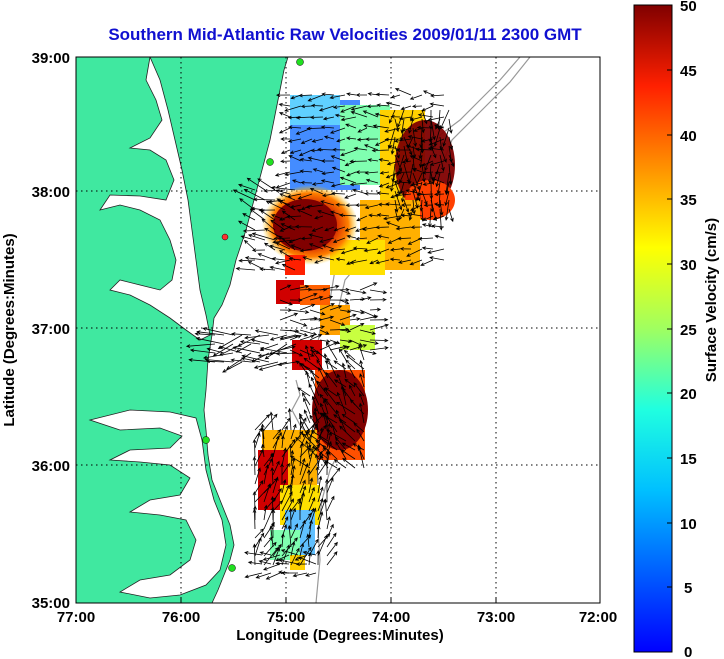 The height and width of the screenshot is (659, 724). Describe the element at coordinates (155, 199) in the screenshot. I see `chesapeake-bay` at that location.